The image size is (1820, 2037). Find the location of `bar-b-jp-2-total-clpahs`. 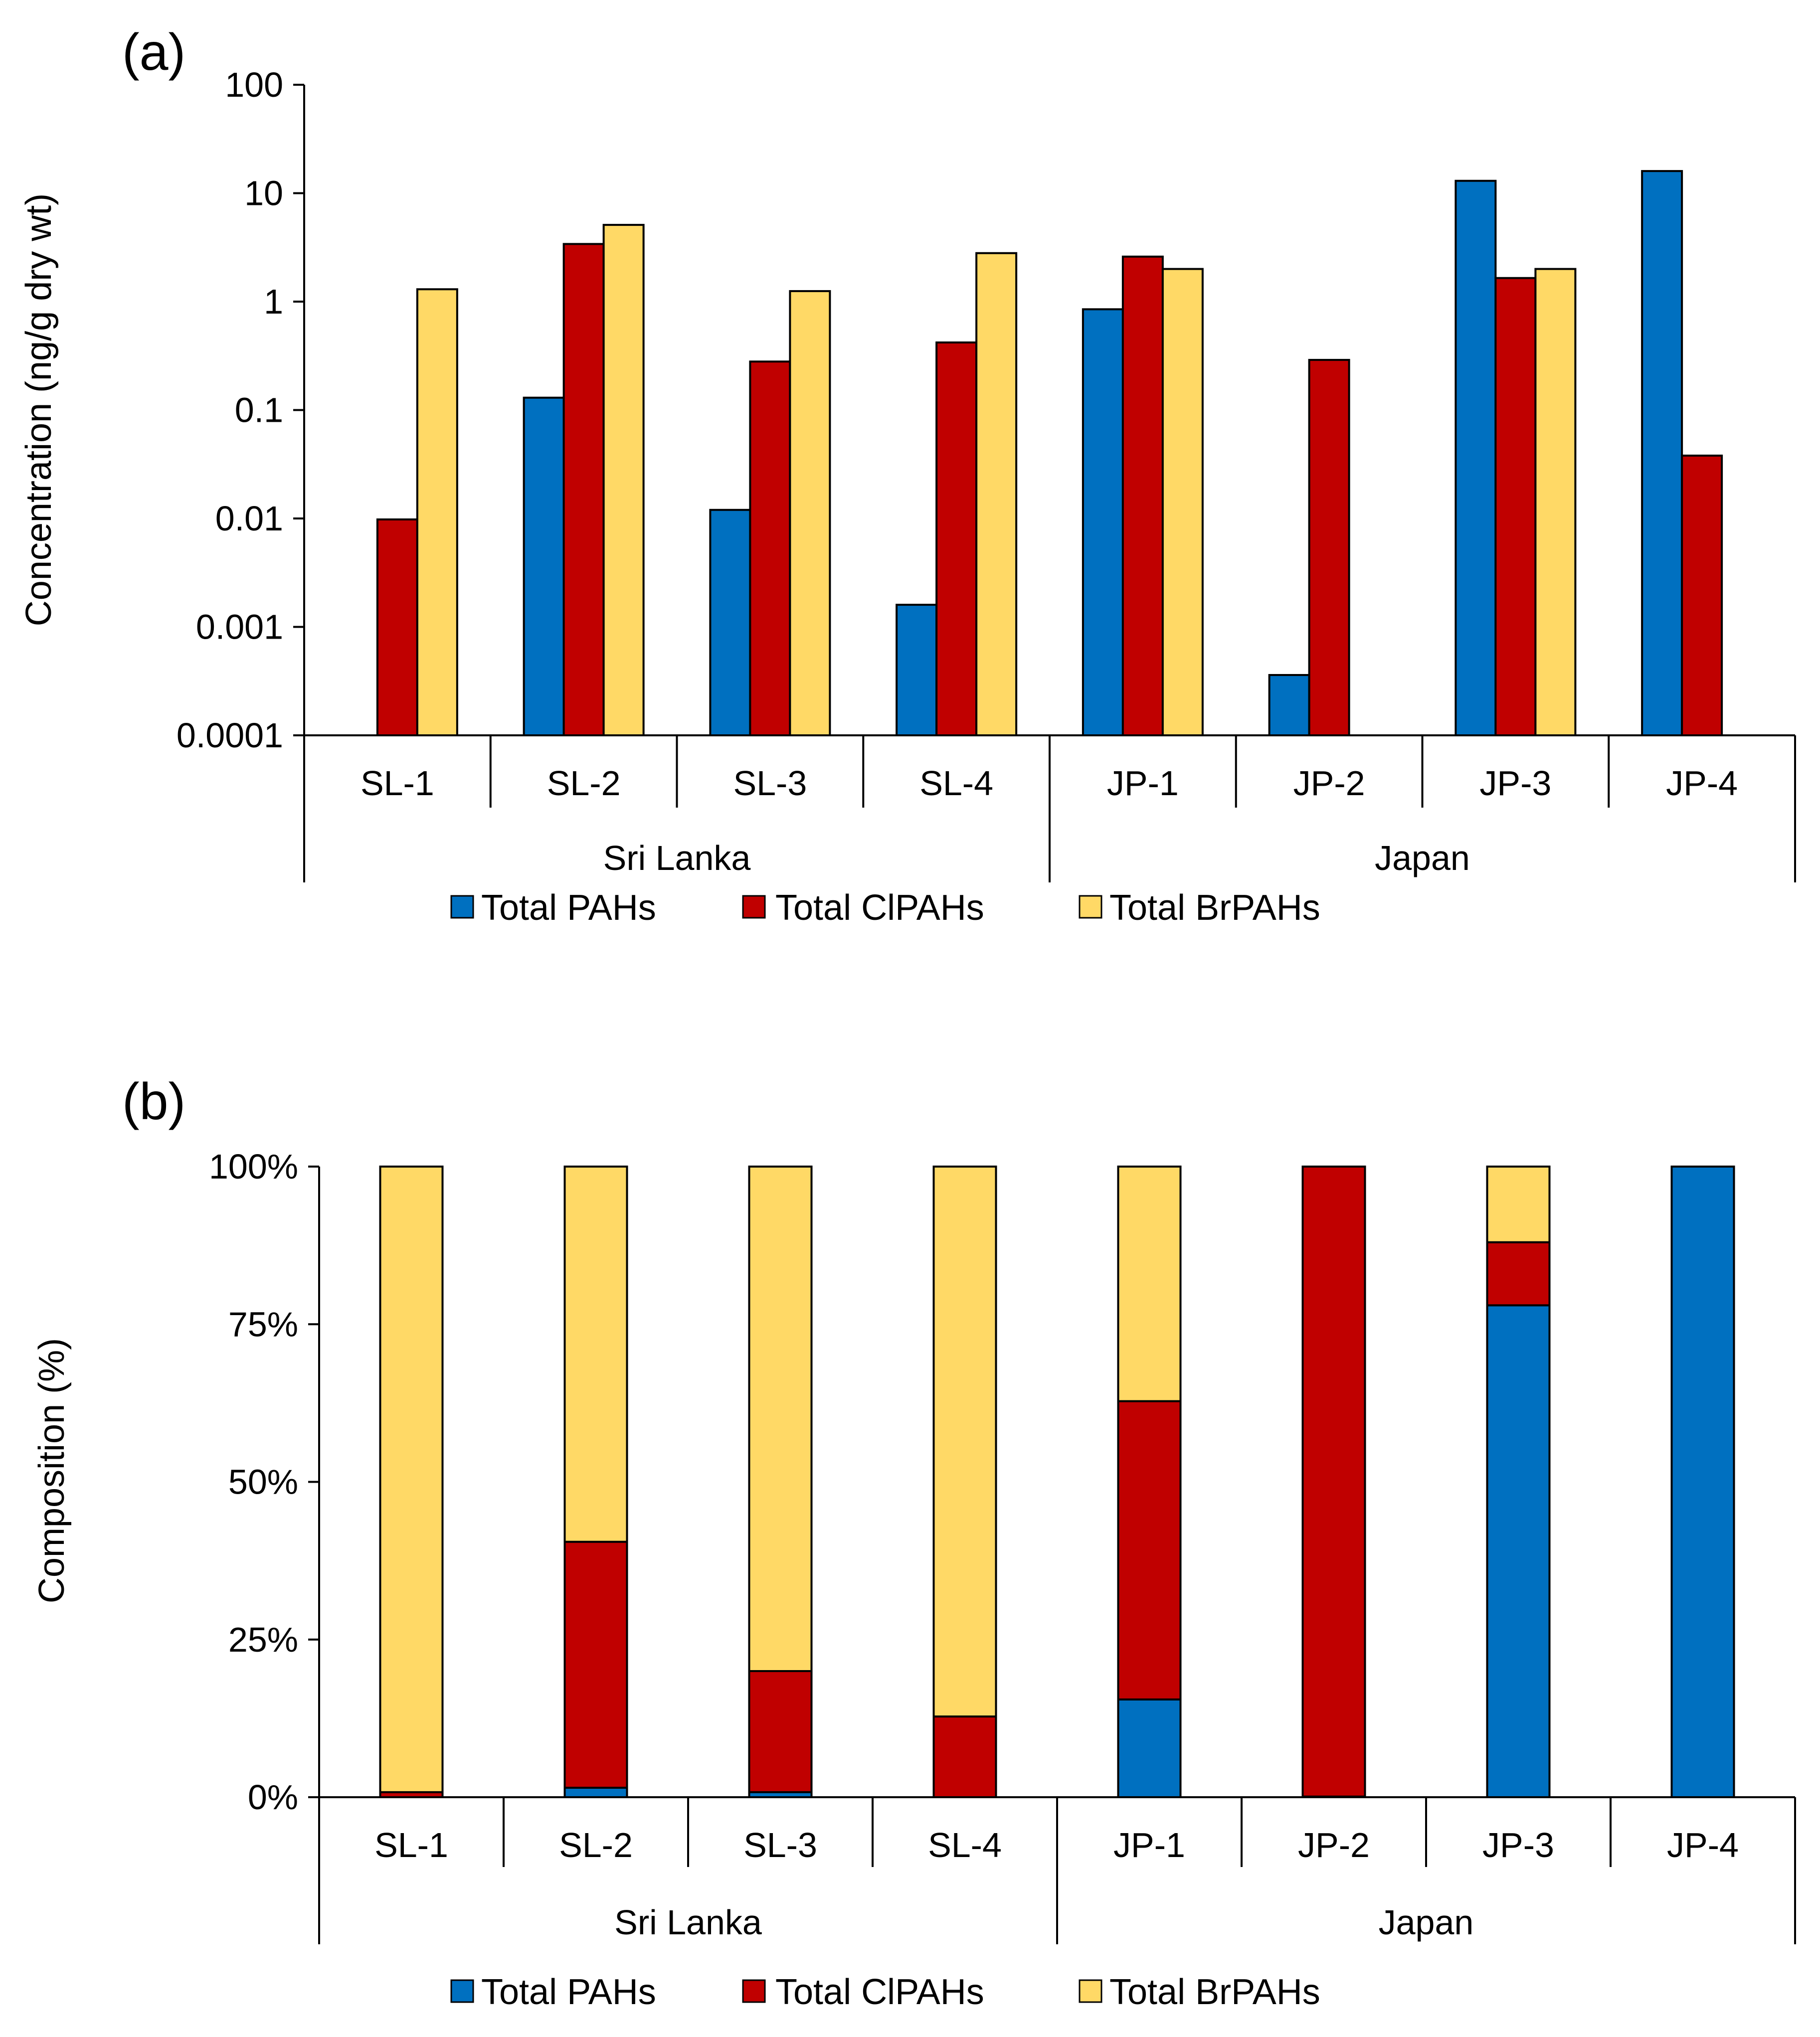

bar-b-jp-2-total-clpahs is located at coordinates (1333, 1482).